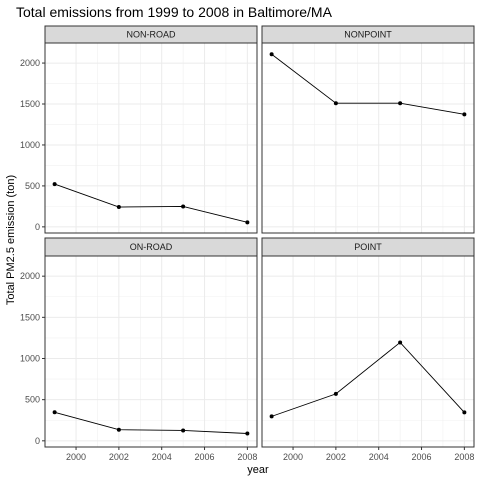  What do you see at coordinates (151, 35) in the screenshot?
I see `facet-strip-label-non-road: NON-ROAD` at bounding box center [151, 35].